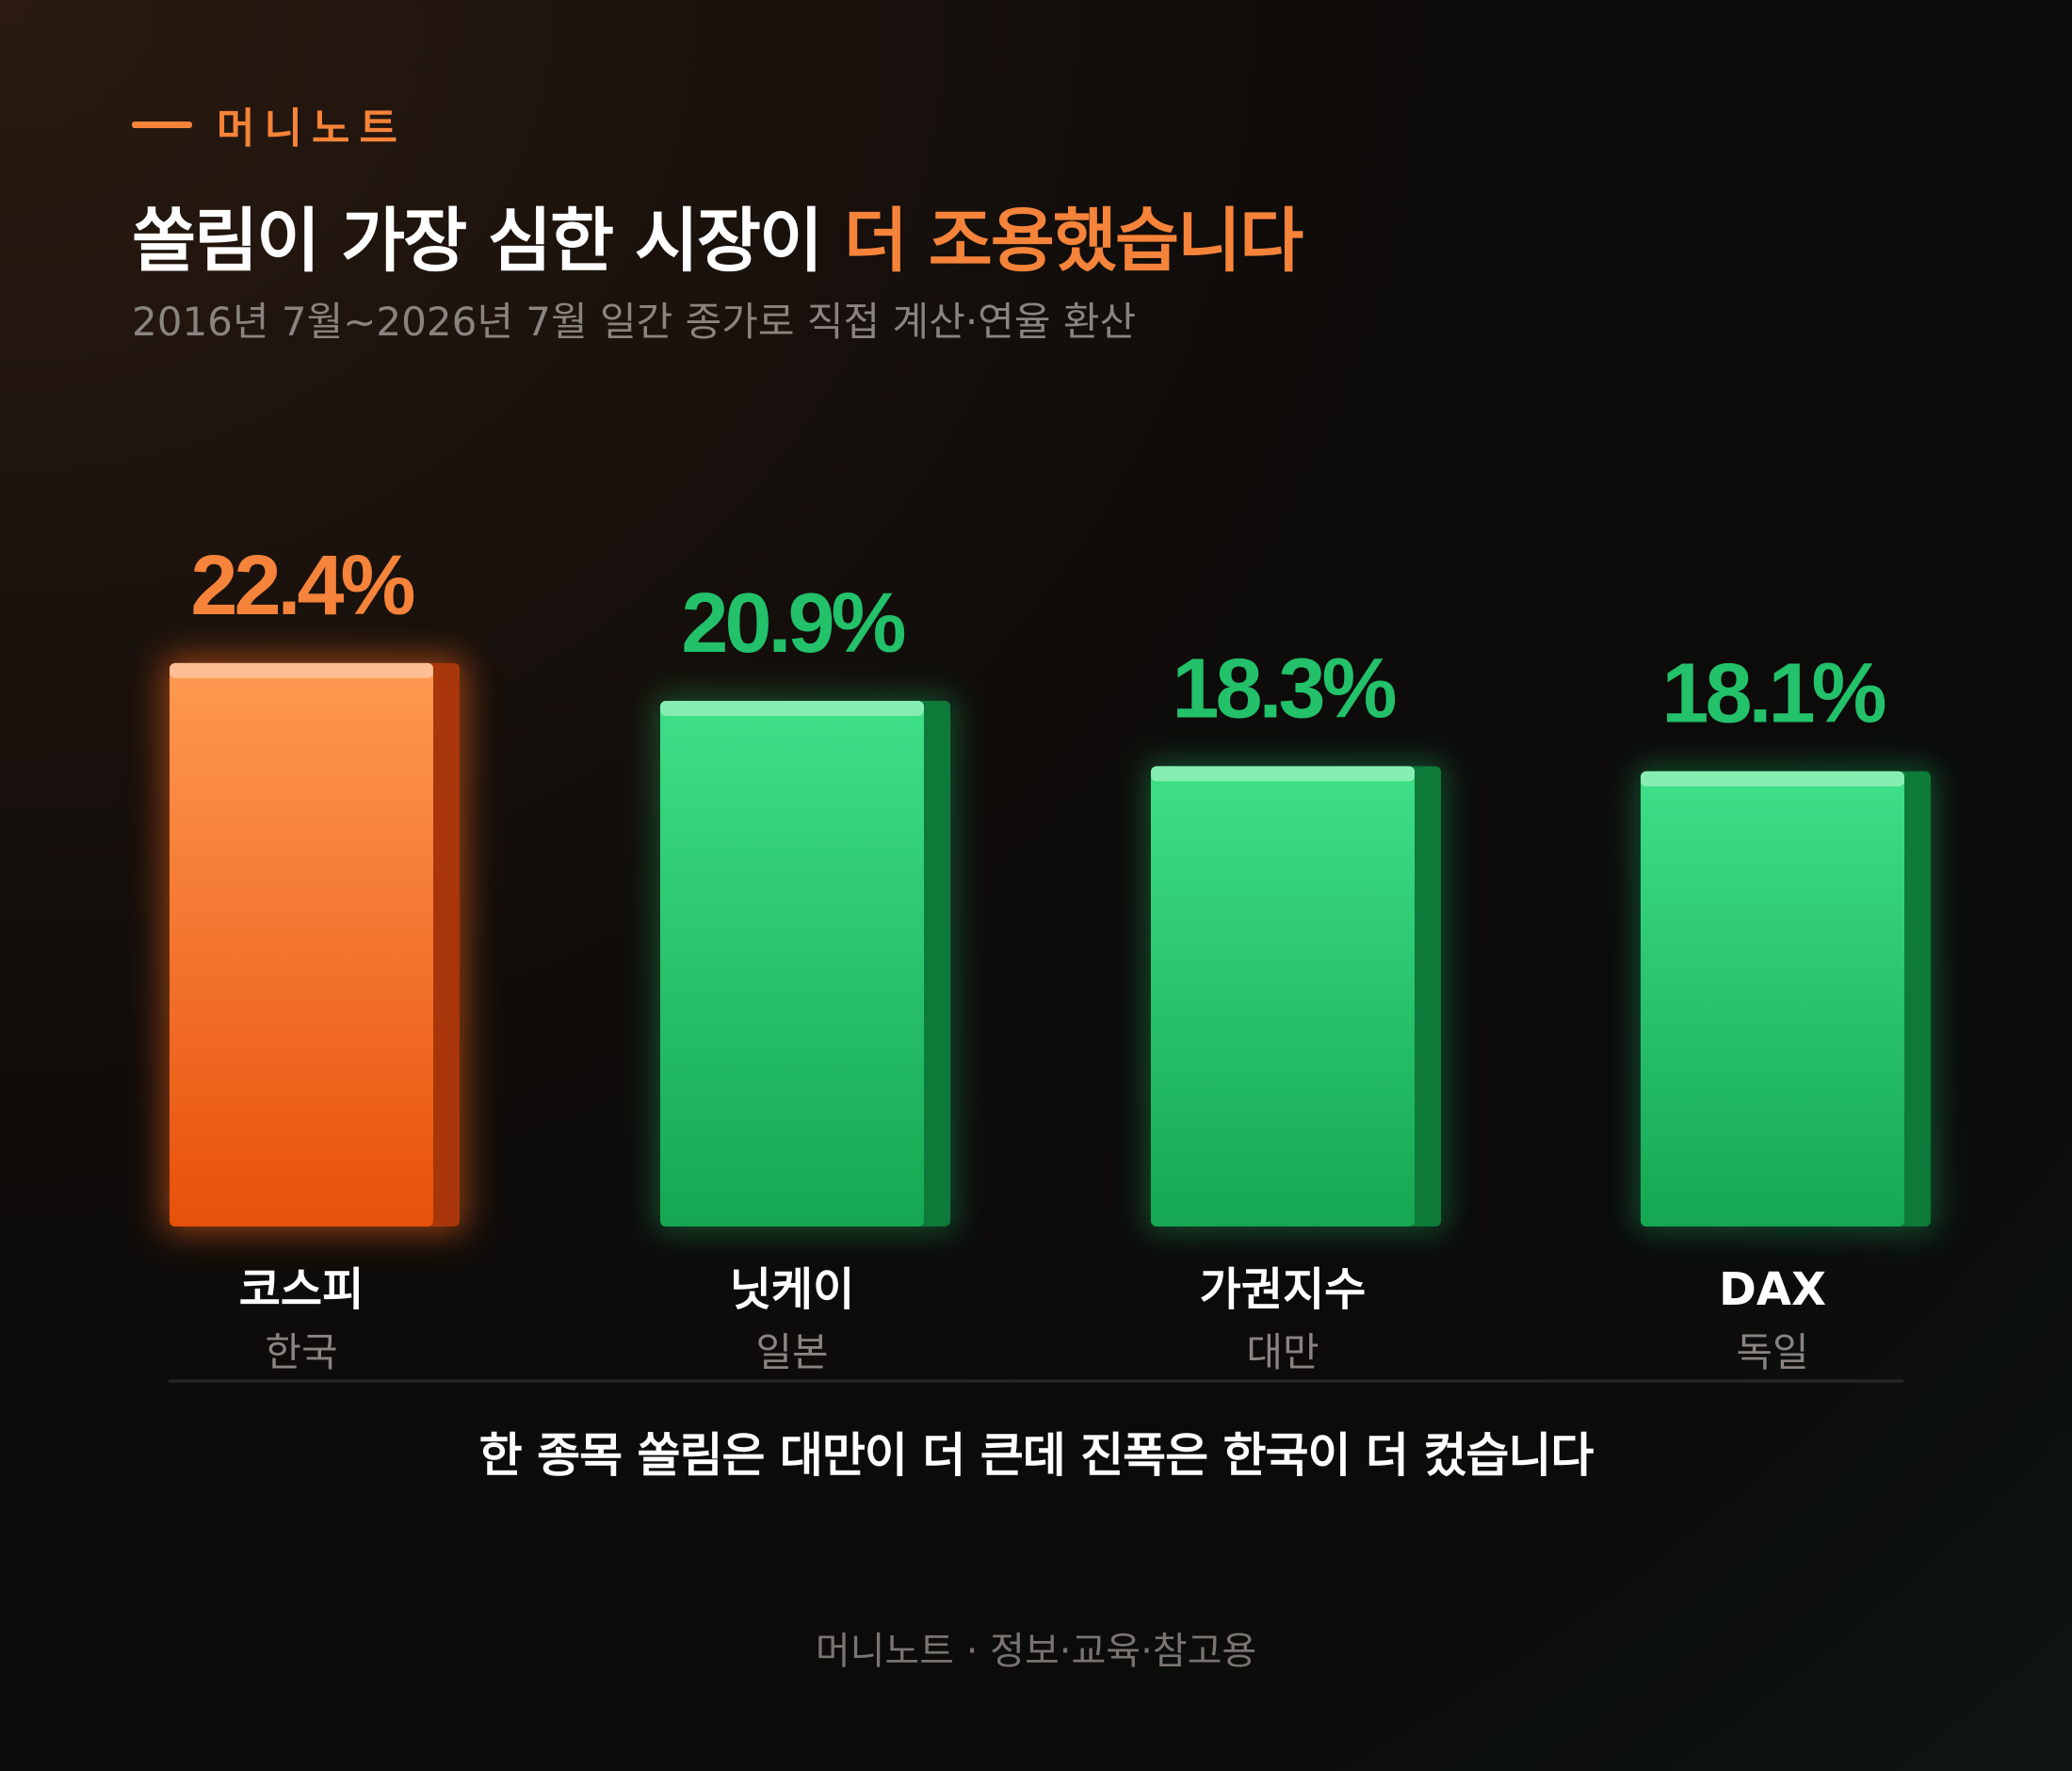  Describe the element at coordinates (1283, 1289) in the screenshot. I see `category-label: 가권지수` at that location.